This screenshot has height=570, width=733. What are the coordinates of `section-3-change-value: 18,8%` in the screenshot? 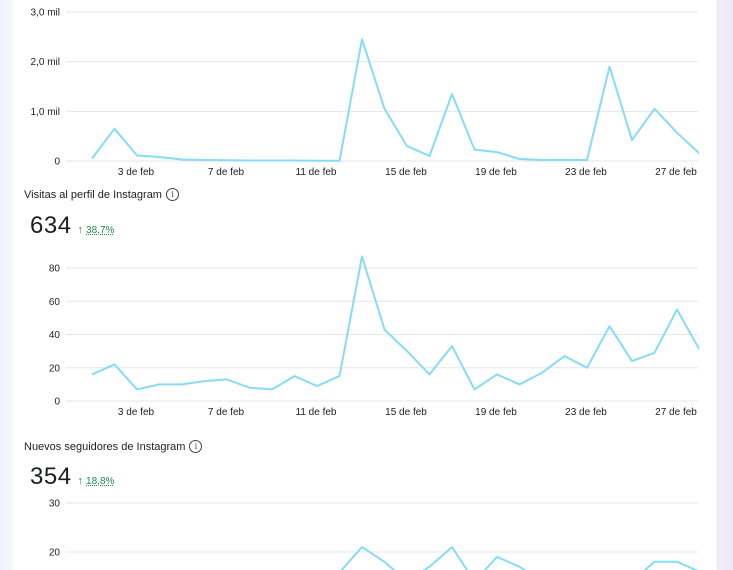 It's located at (100, 481).